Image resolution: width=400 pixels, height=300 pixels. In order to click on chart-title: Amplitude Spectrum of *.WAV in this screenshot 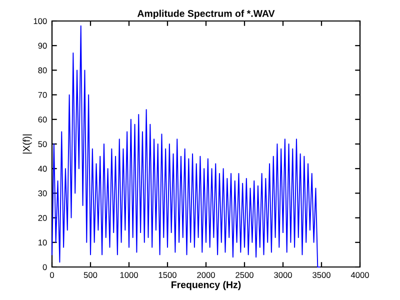, I will do `click(206, 14)`.